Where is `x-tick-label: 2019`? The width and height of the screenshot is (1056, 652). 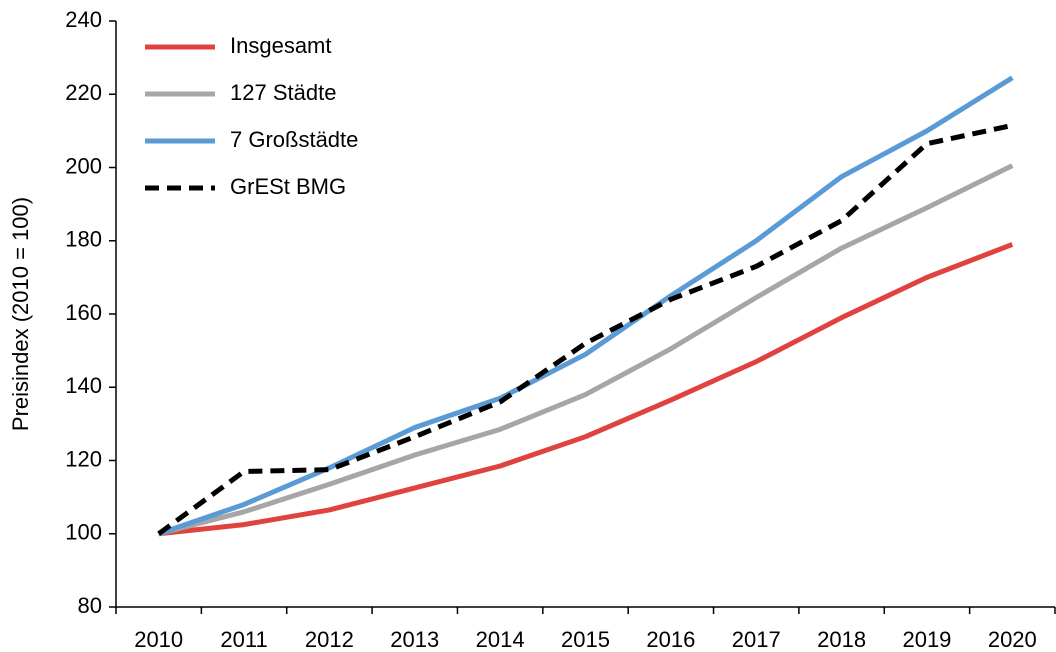 x-tick-label: 2019 is located at coordinates (926, 639).